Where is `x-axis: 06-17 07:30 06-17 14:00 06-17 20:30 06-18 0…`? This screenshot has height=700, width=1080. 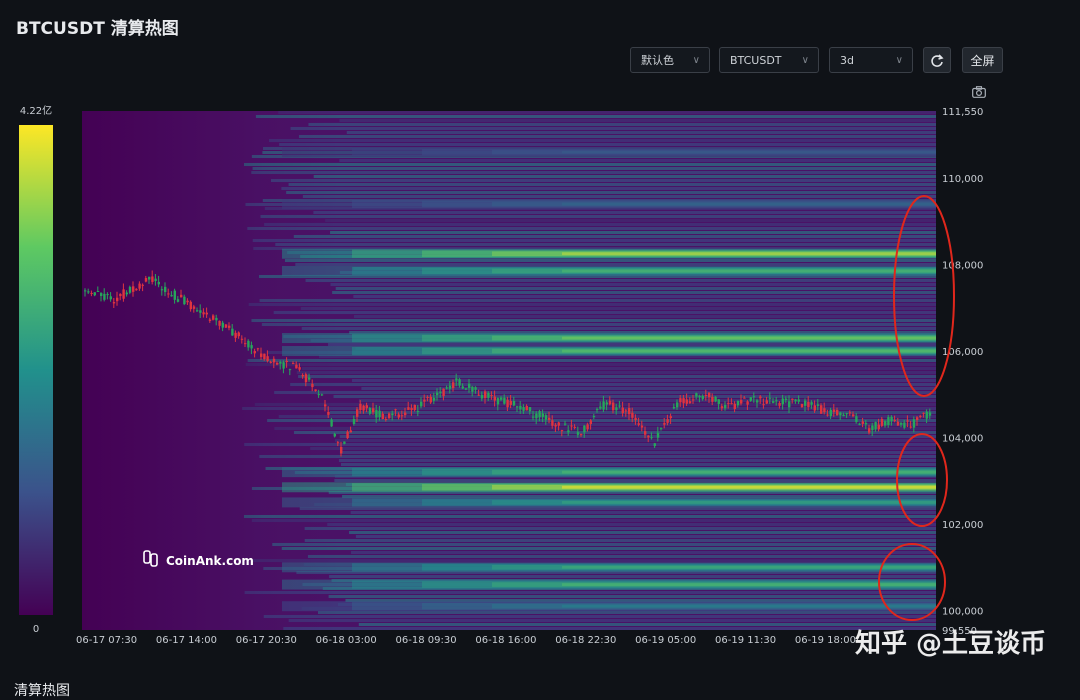 x-axis: 06-17 07:30 06-17 14:00 06-17 20:30 06-18 0… is located at coordinates (466, 640).